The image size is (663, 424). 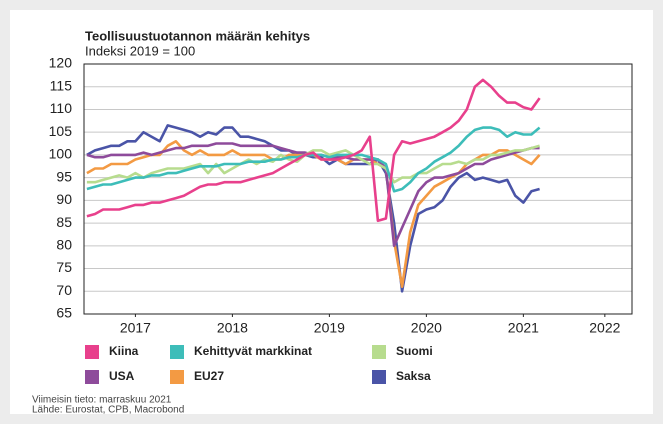 What do you see at coordinates (61, 85) in the screenshot?
I see `y-tick-label: 115` at bounding box center [61, 85].